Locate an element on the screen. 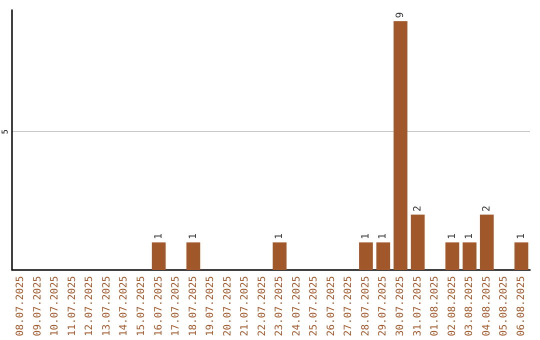 Image resolution: width=540 pixels, height=340 pixels. x-tick-label: 02.08.2025 is located at coordinates (452, 306).